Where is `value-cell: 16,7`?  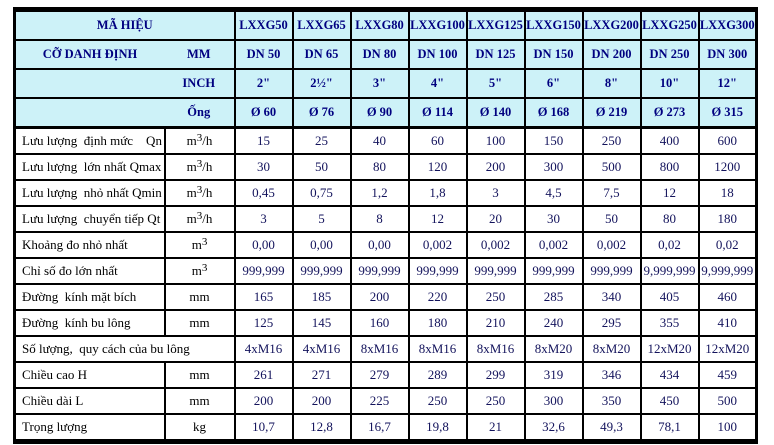
value-cell: 16,7 is located at coordinates (379, 428).